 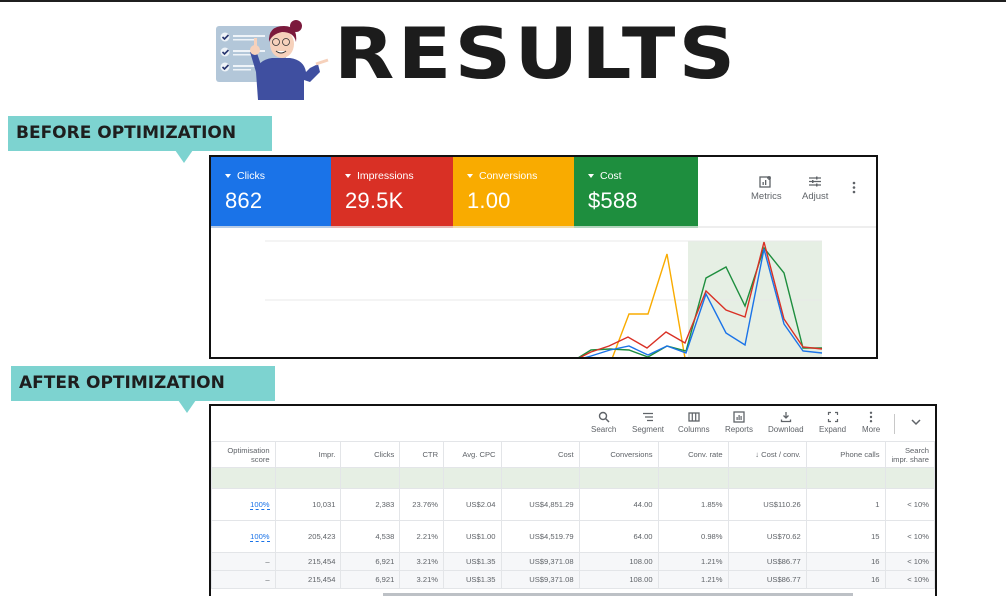 What do you see at coordinates (693, 454) in the screenshot?
I see `col-conv-rate: Conv. rate` at bounding box center [693, 454].